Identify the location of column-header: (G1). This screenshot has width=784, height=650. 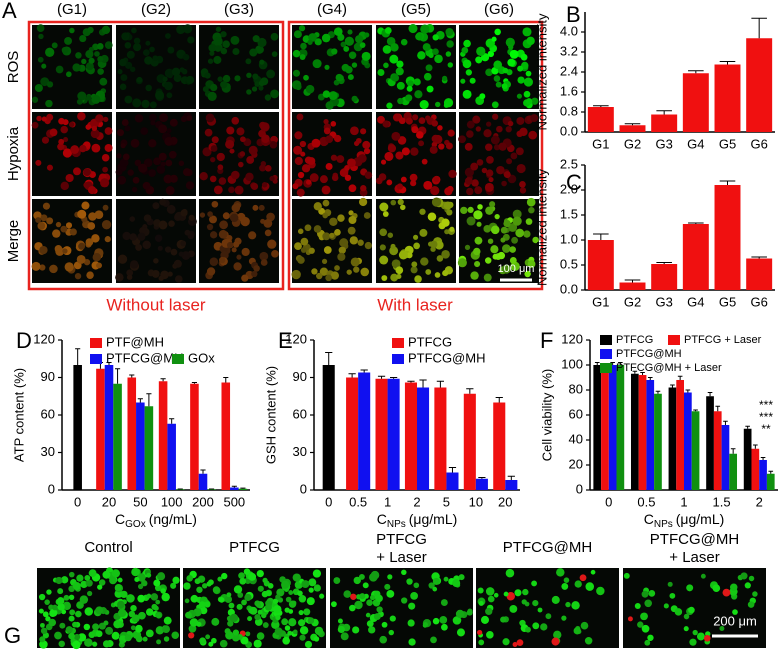
(72, 9).